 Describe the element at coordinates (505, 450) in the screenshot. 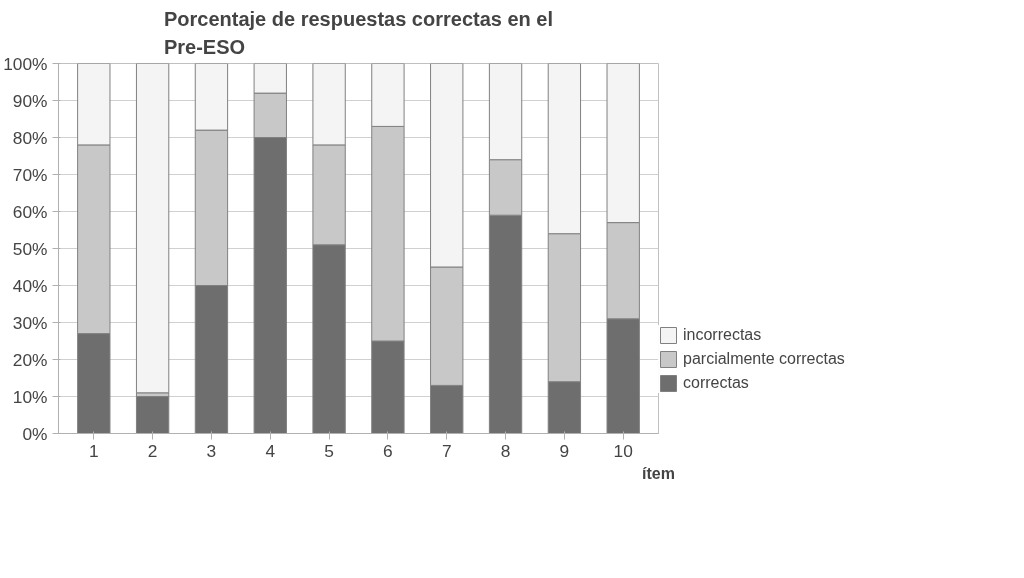

I see `x-tick-label: 8` at that location.